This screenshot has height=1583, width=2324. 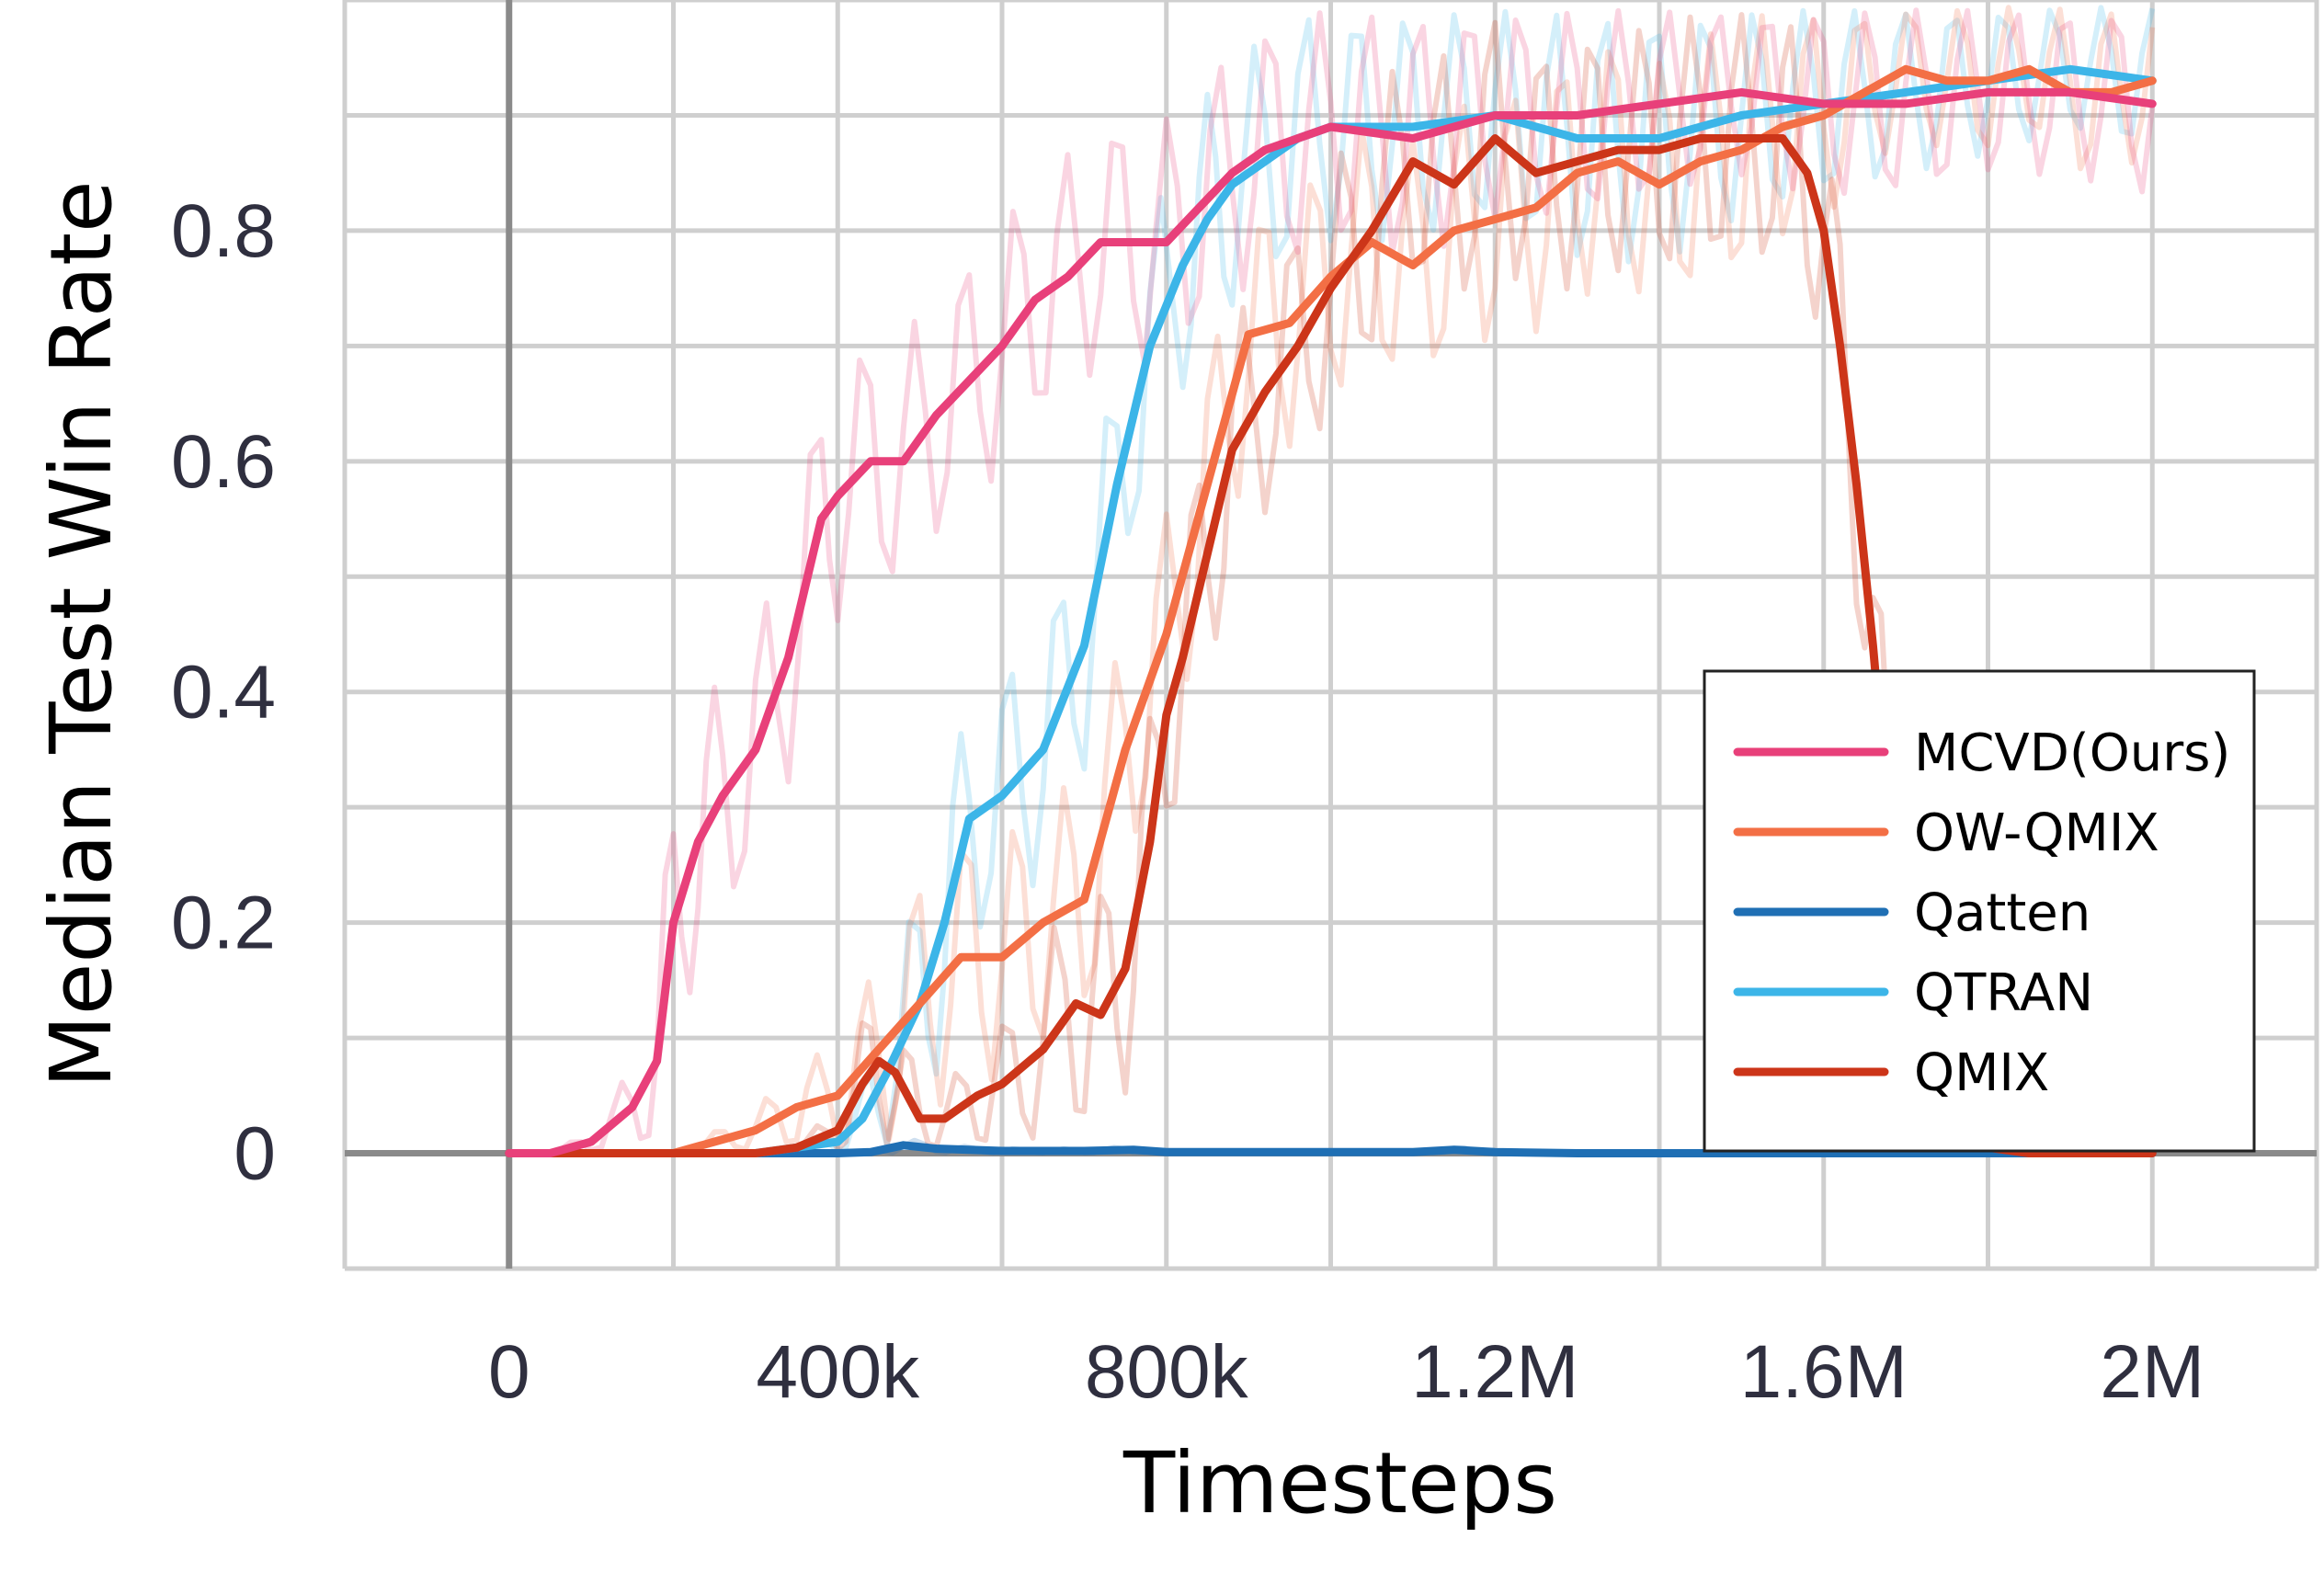 What do you see at coordinates (1494, 1372) in the screenshot?
I see `x-tick-label: 1.2M` at bounding box center [1494, 1372].